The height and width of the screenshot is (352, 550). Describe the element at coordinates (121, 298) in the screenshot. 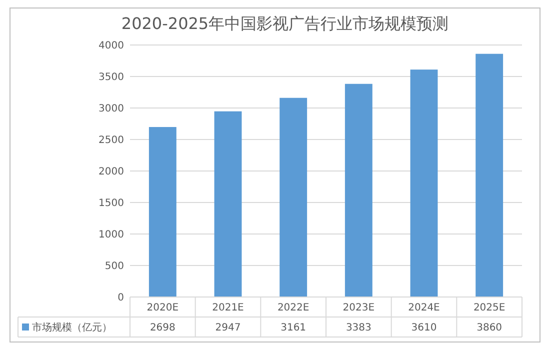

I see `y-tick-label: 0` at that location.